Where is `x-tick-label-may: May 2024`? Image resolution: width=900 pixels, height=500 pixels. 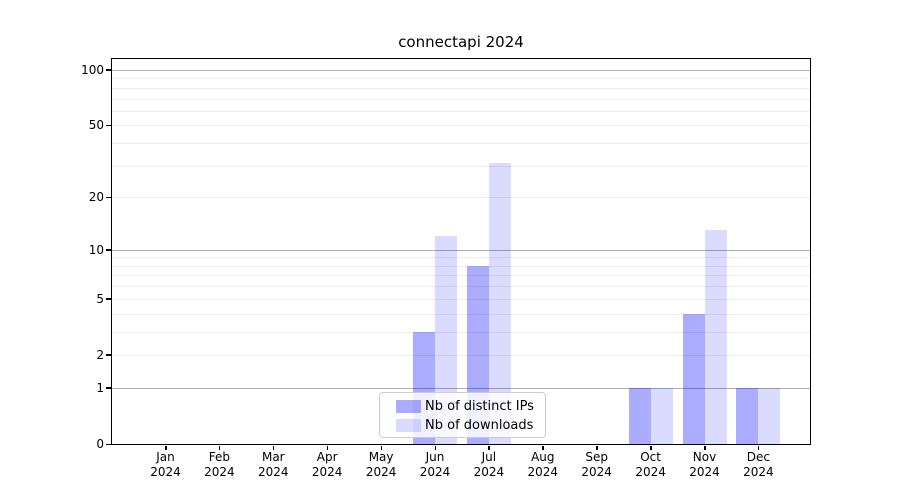 x-tick-label-may: May 2024 is located at coordinates (381, 464).